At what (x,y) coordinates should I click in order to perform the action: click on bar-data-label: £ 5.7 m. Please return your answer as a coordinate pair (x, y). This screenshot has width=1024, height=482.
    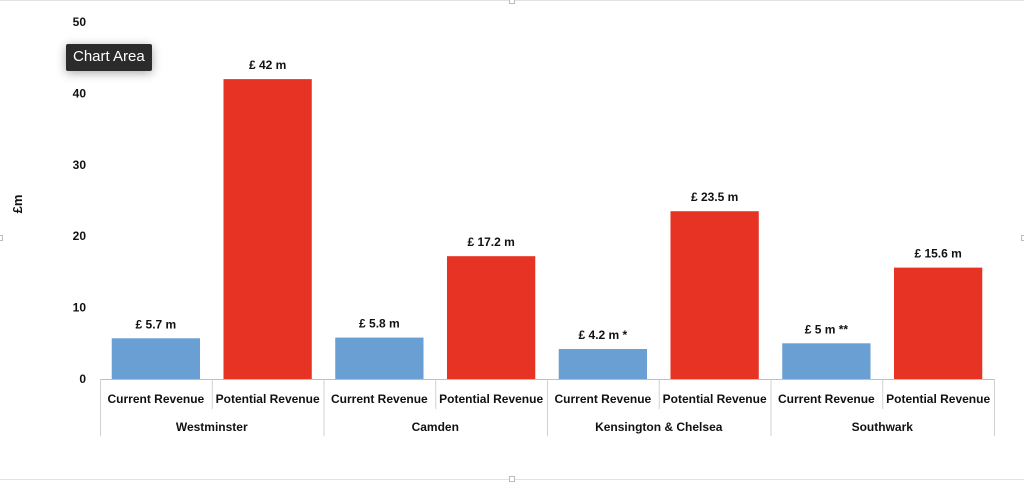
    Looking at the image, I should click on (156, 324).